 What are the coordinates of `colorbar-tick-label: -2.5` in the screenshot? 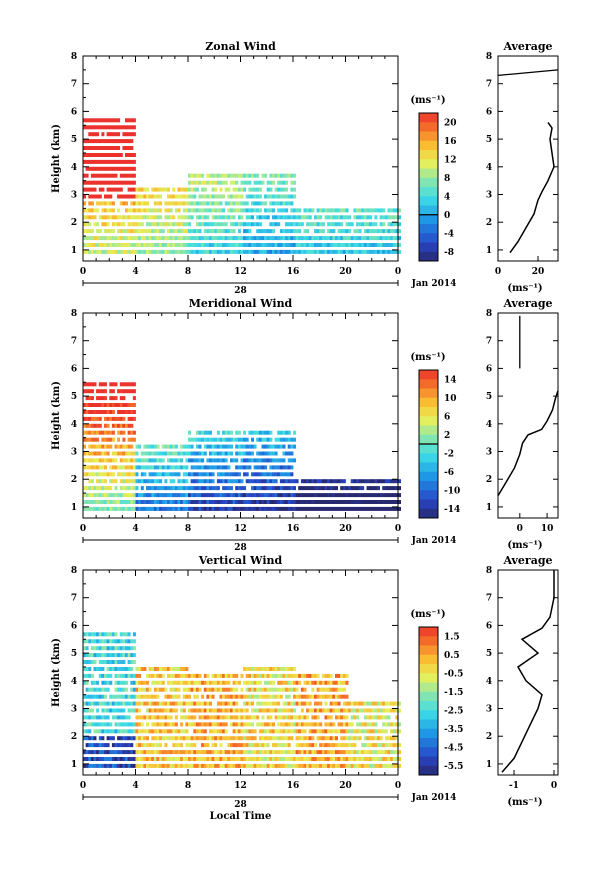 It's located at (453, 711).